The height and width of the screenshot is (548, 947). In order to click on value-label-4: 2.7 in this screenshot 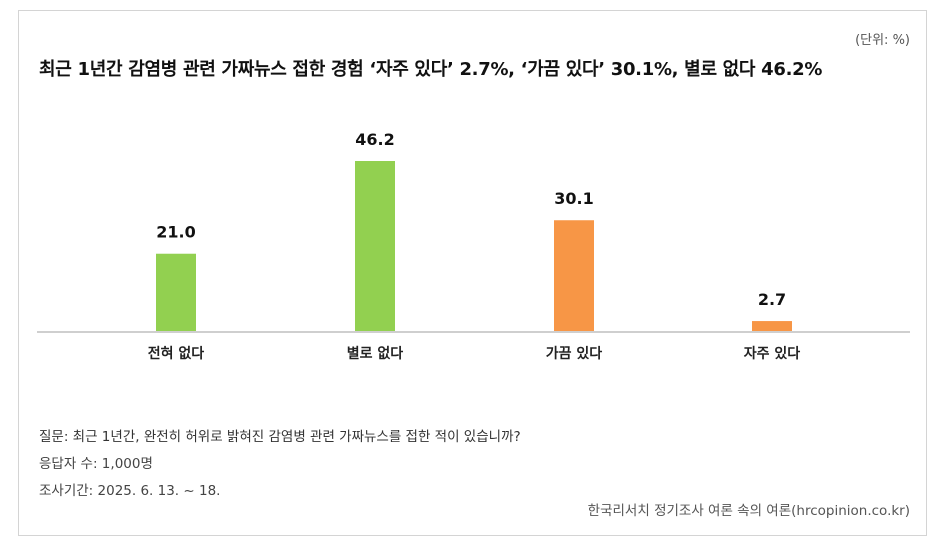, I will do `click(772, 299)`.